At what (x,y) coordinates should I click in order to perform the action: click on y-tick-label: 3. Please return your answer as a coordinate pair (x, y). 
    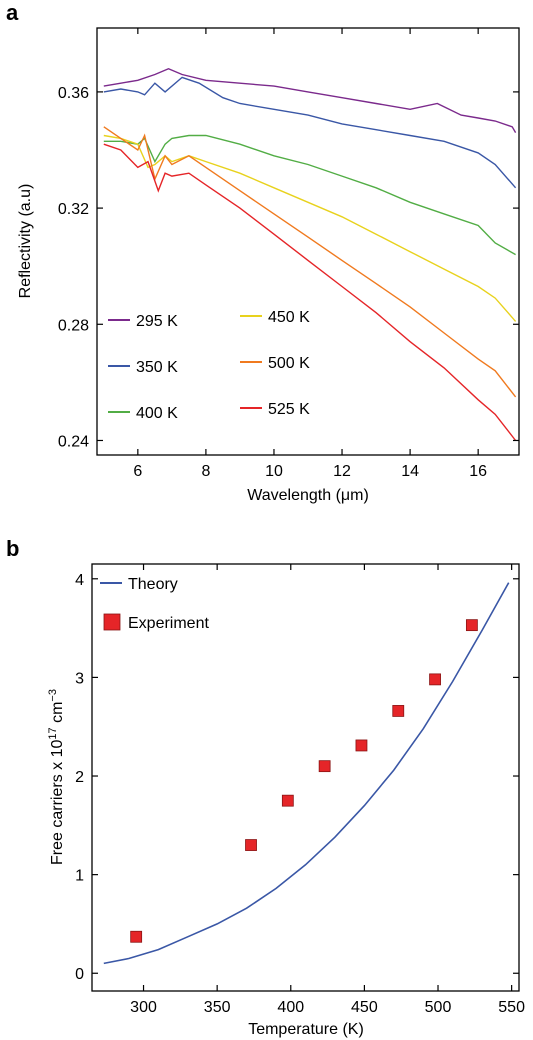
    Looking at the image, I should click on (79, 678).